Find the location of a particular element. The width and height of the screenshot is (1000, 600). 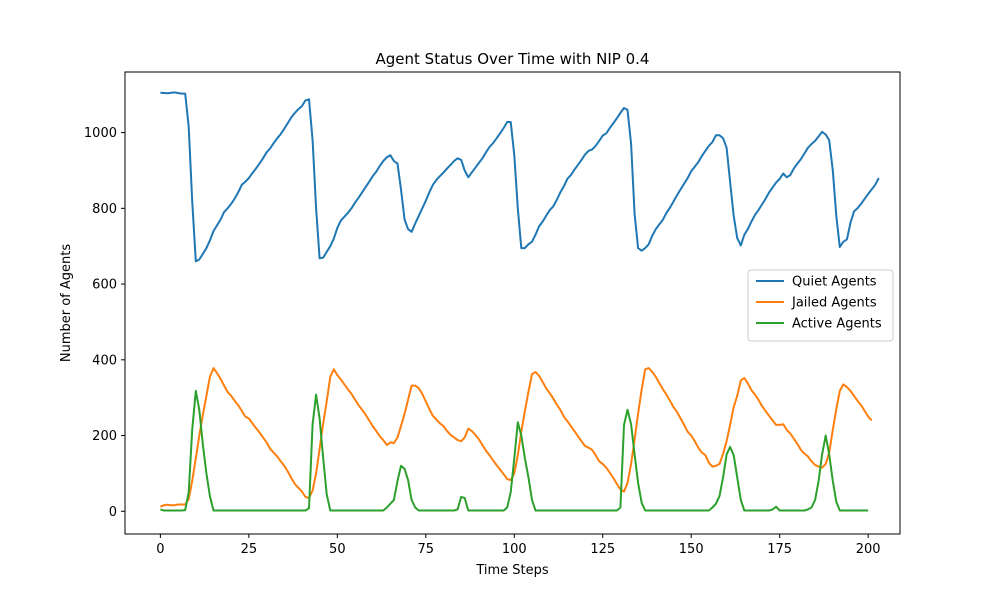

y-tick-label-3: 600 is located at coordinates (104, 285).